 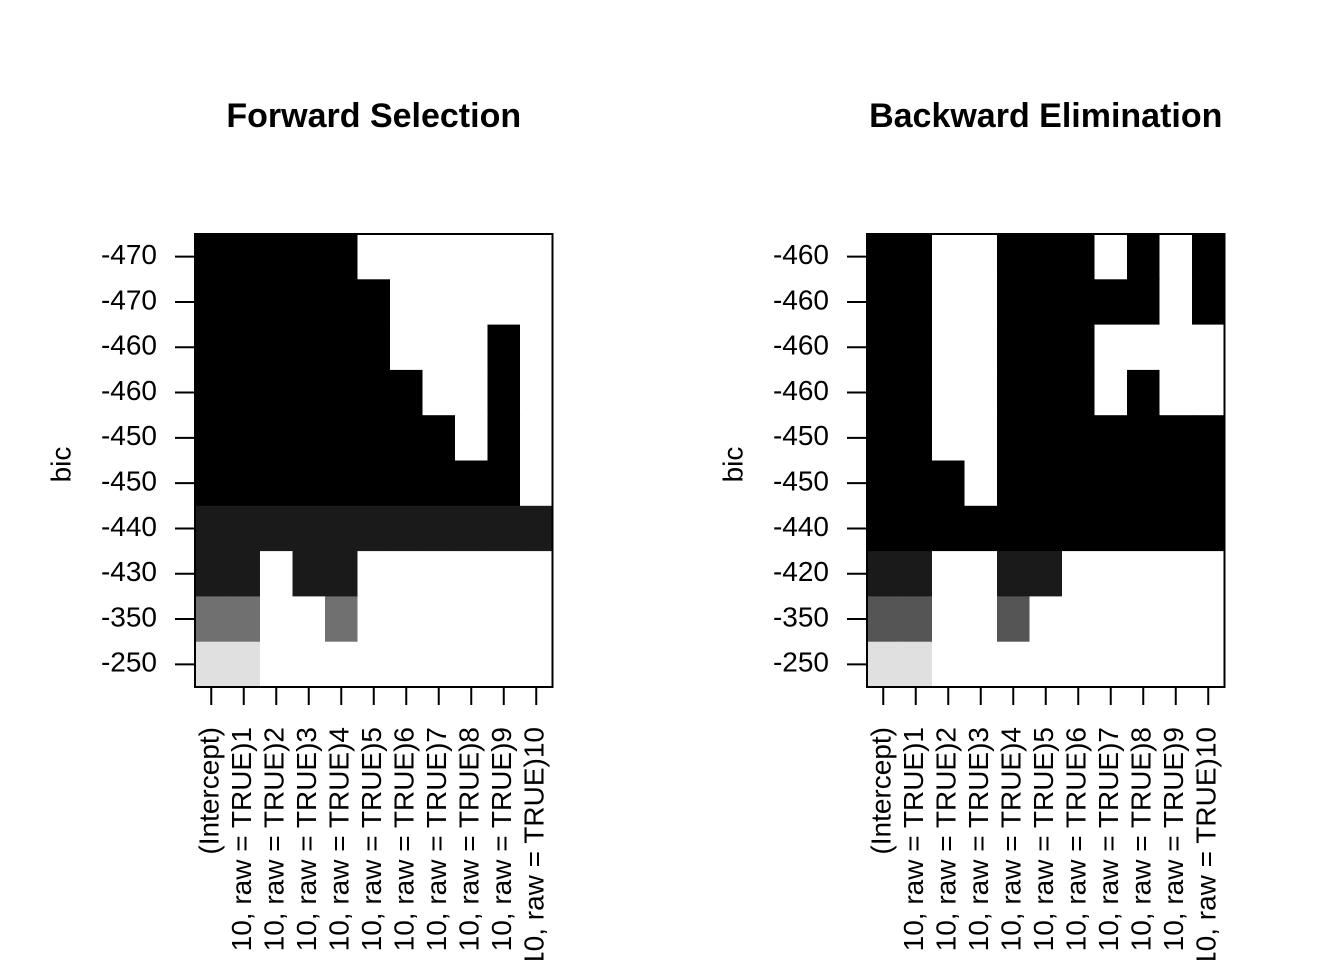 I want to click on y-axis-label: bic, so click(x=732, y=465).